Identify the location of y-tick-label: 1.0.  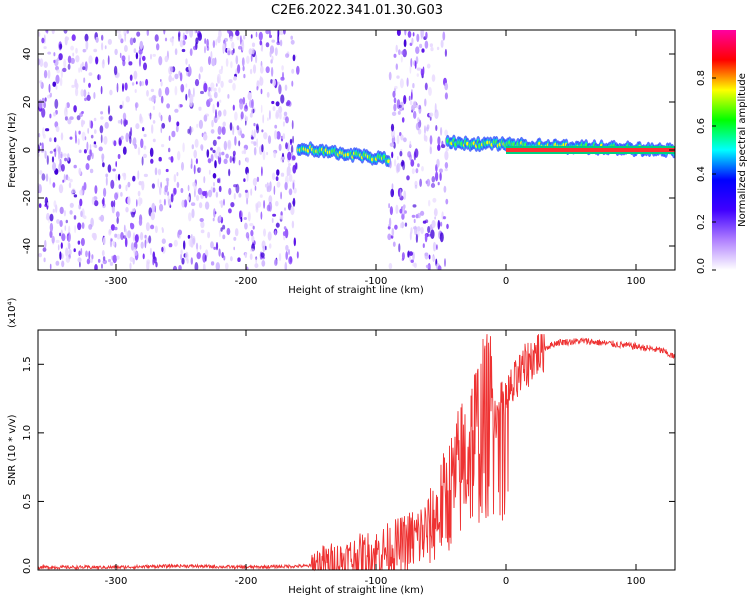
(27, 433).